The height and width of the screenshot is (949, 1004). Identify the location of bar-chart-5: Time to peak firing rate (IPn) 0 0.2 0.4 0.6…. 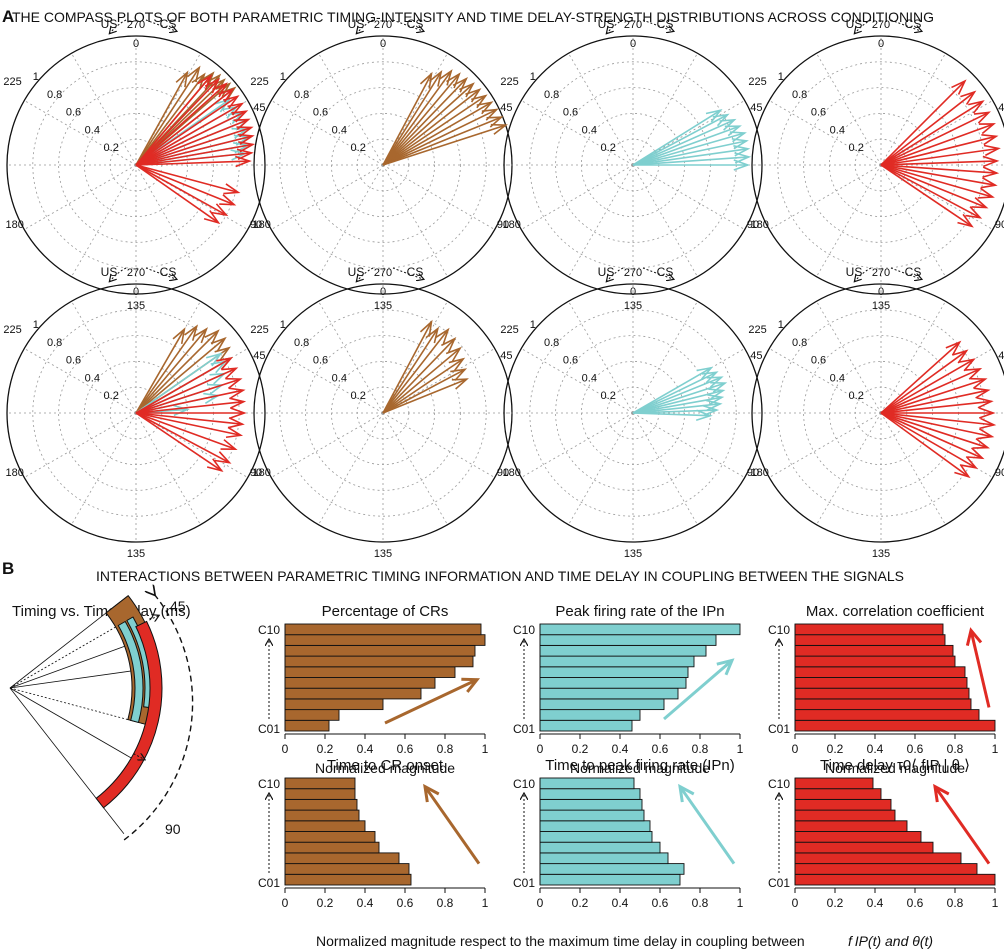
(628, 833).